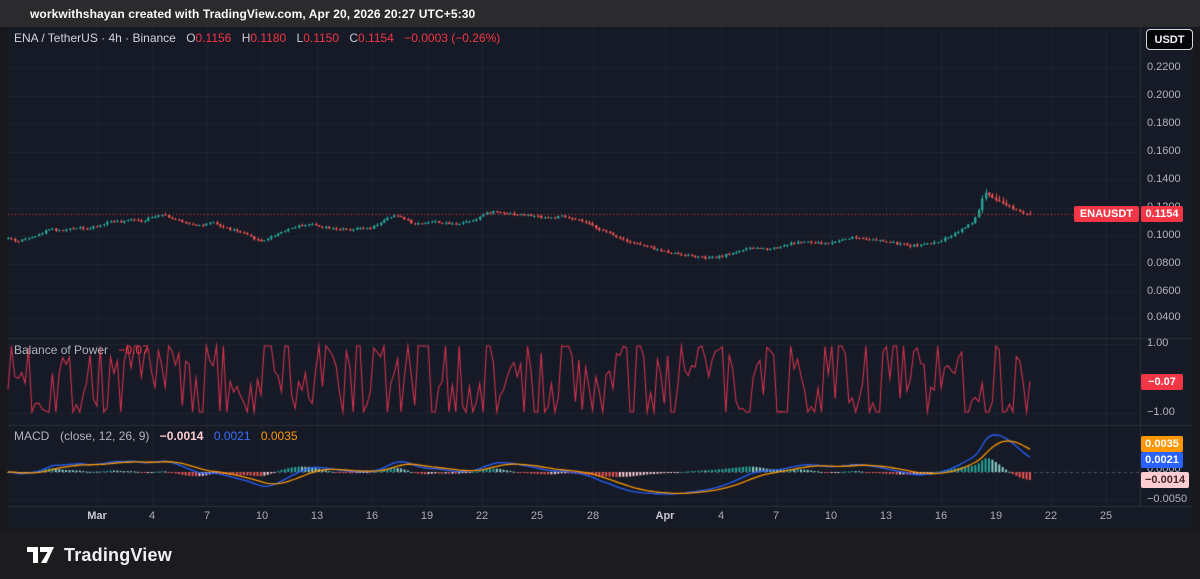 The image size is (1200, 579). I want to click on price-axis-label: 0.0600, so click(1164, 291).